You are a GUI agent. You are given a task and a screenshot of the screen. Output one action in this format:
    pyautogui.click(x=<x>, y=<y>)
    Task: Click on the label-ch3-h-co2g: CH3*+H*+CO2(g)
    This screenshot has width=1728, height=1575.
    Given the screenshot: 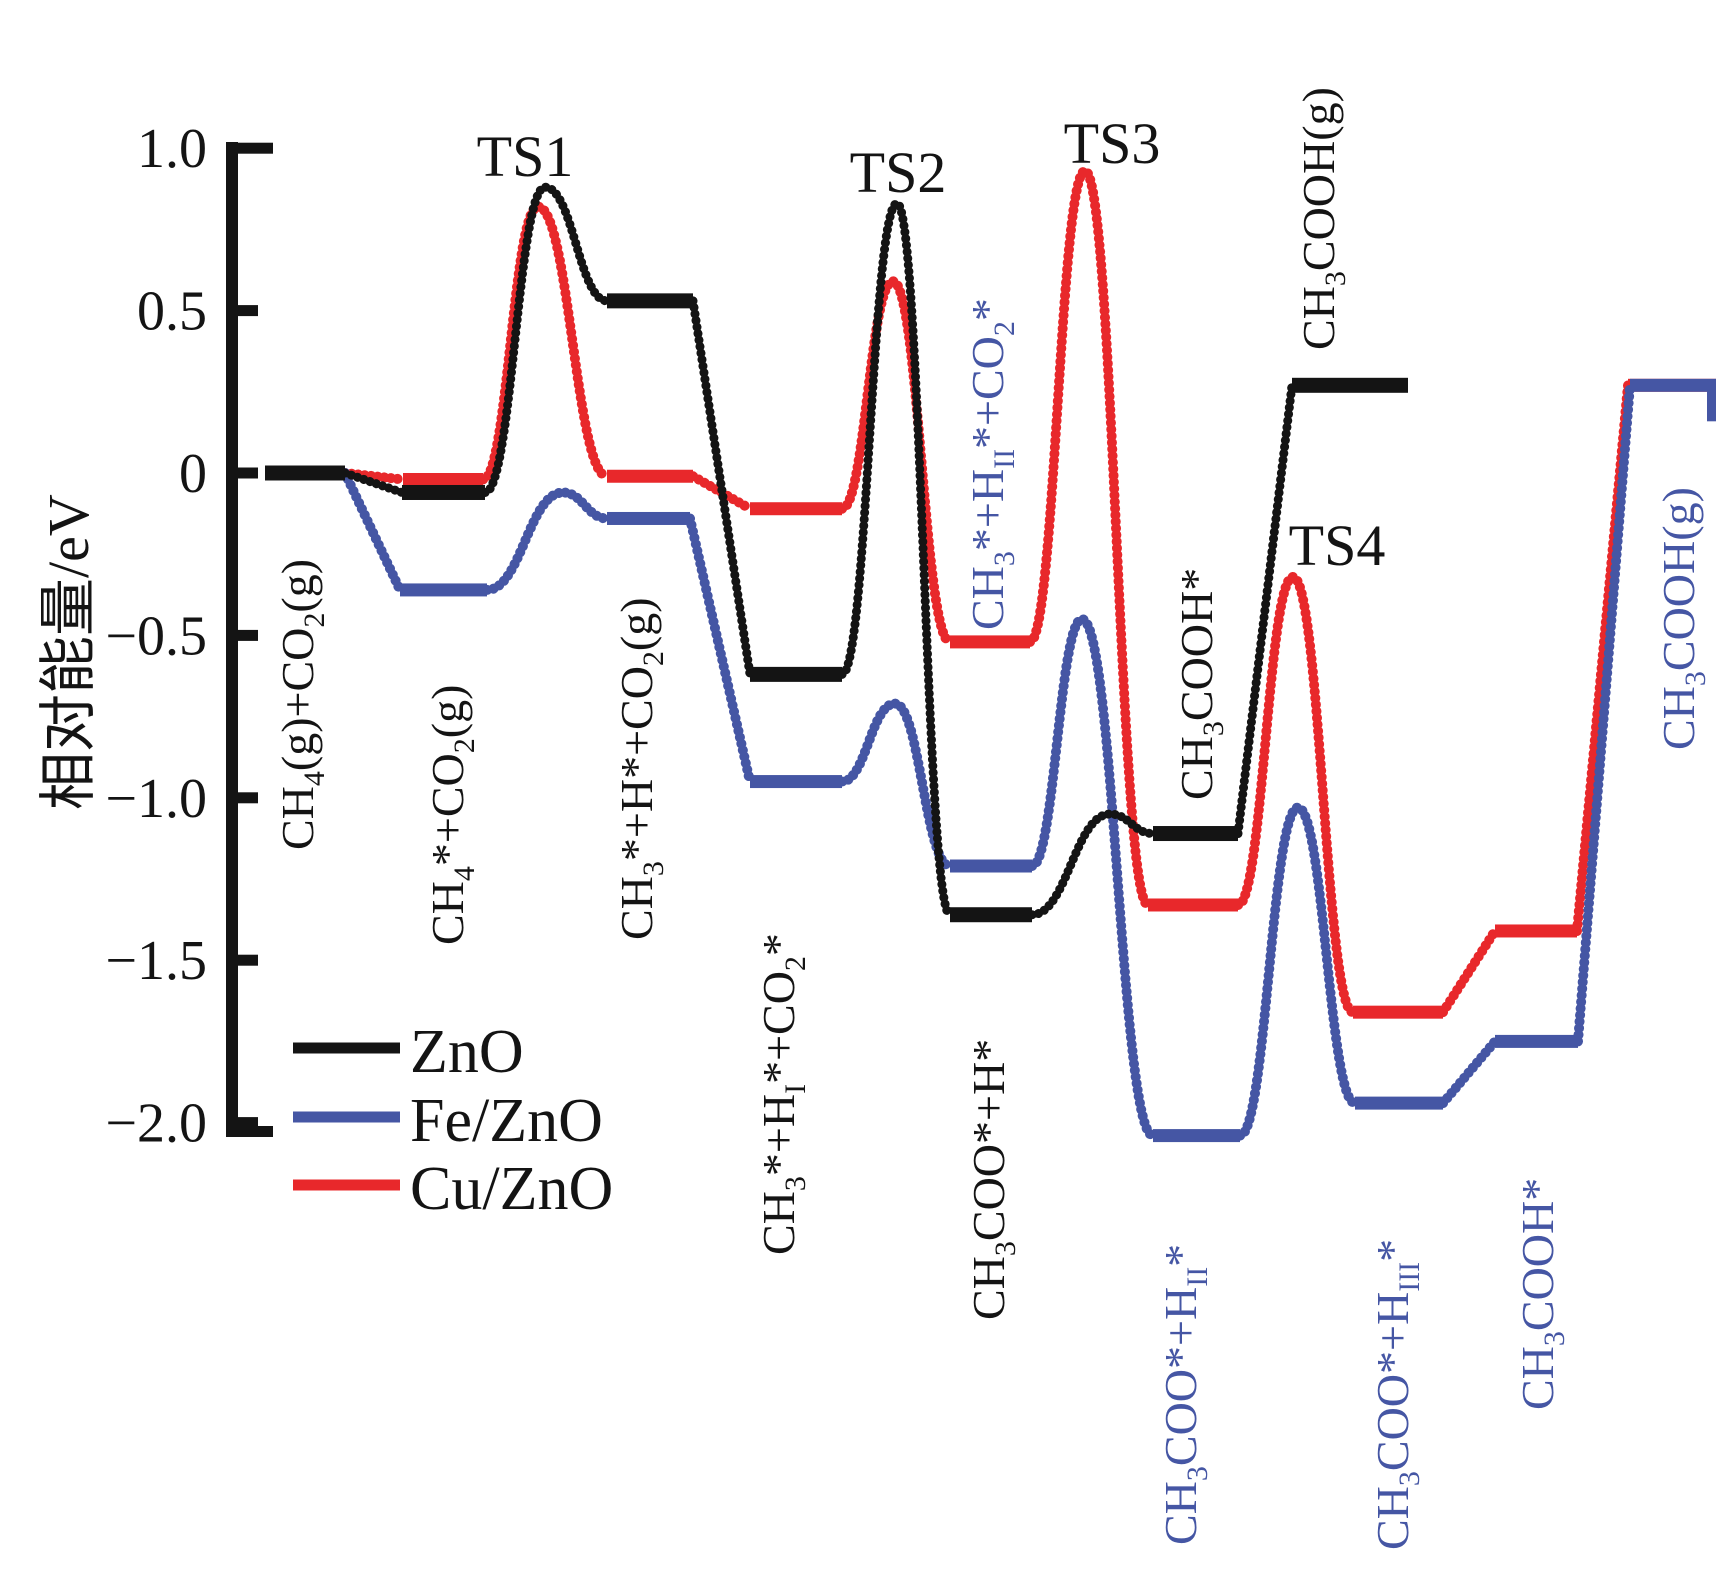 What is the action you would take?
    pyautogui.click(x=640, y=768)
    